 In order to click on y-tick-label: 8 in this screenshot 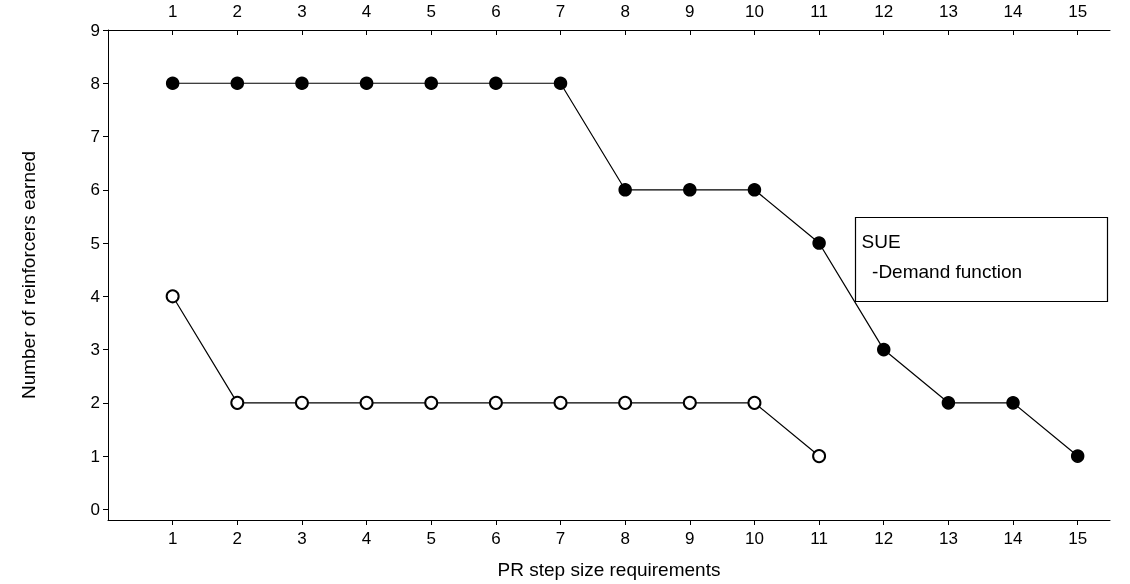, I will do `click(95, 83)`.